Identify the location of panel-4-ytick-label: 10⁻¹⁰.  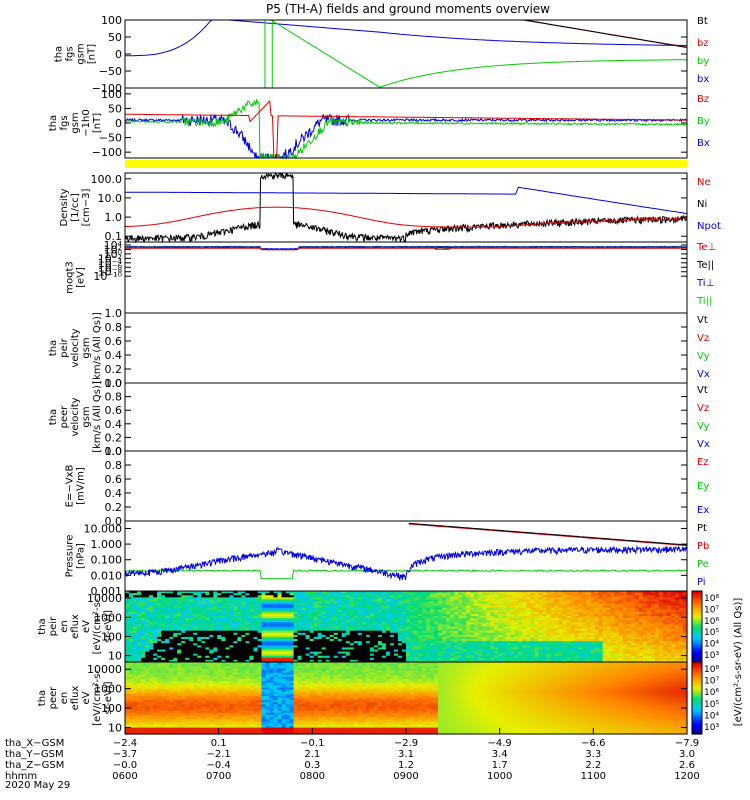
(107, 276).